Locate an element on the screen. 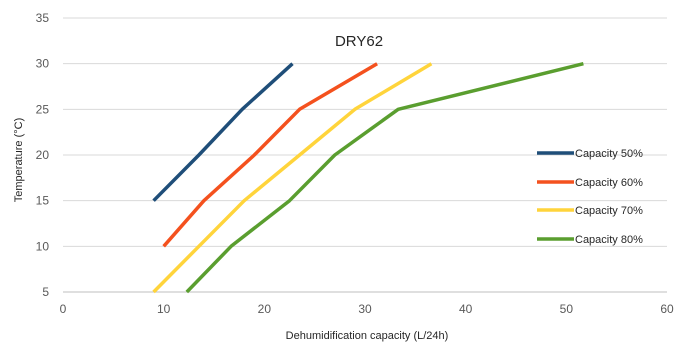 This screenshot has width=695, height=347. y-axis-label: Temperature (°C) is located at coordinates (19, 160).